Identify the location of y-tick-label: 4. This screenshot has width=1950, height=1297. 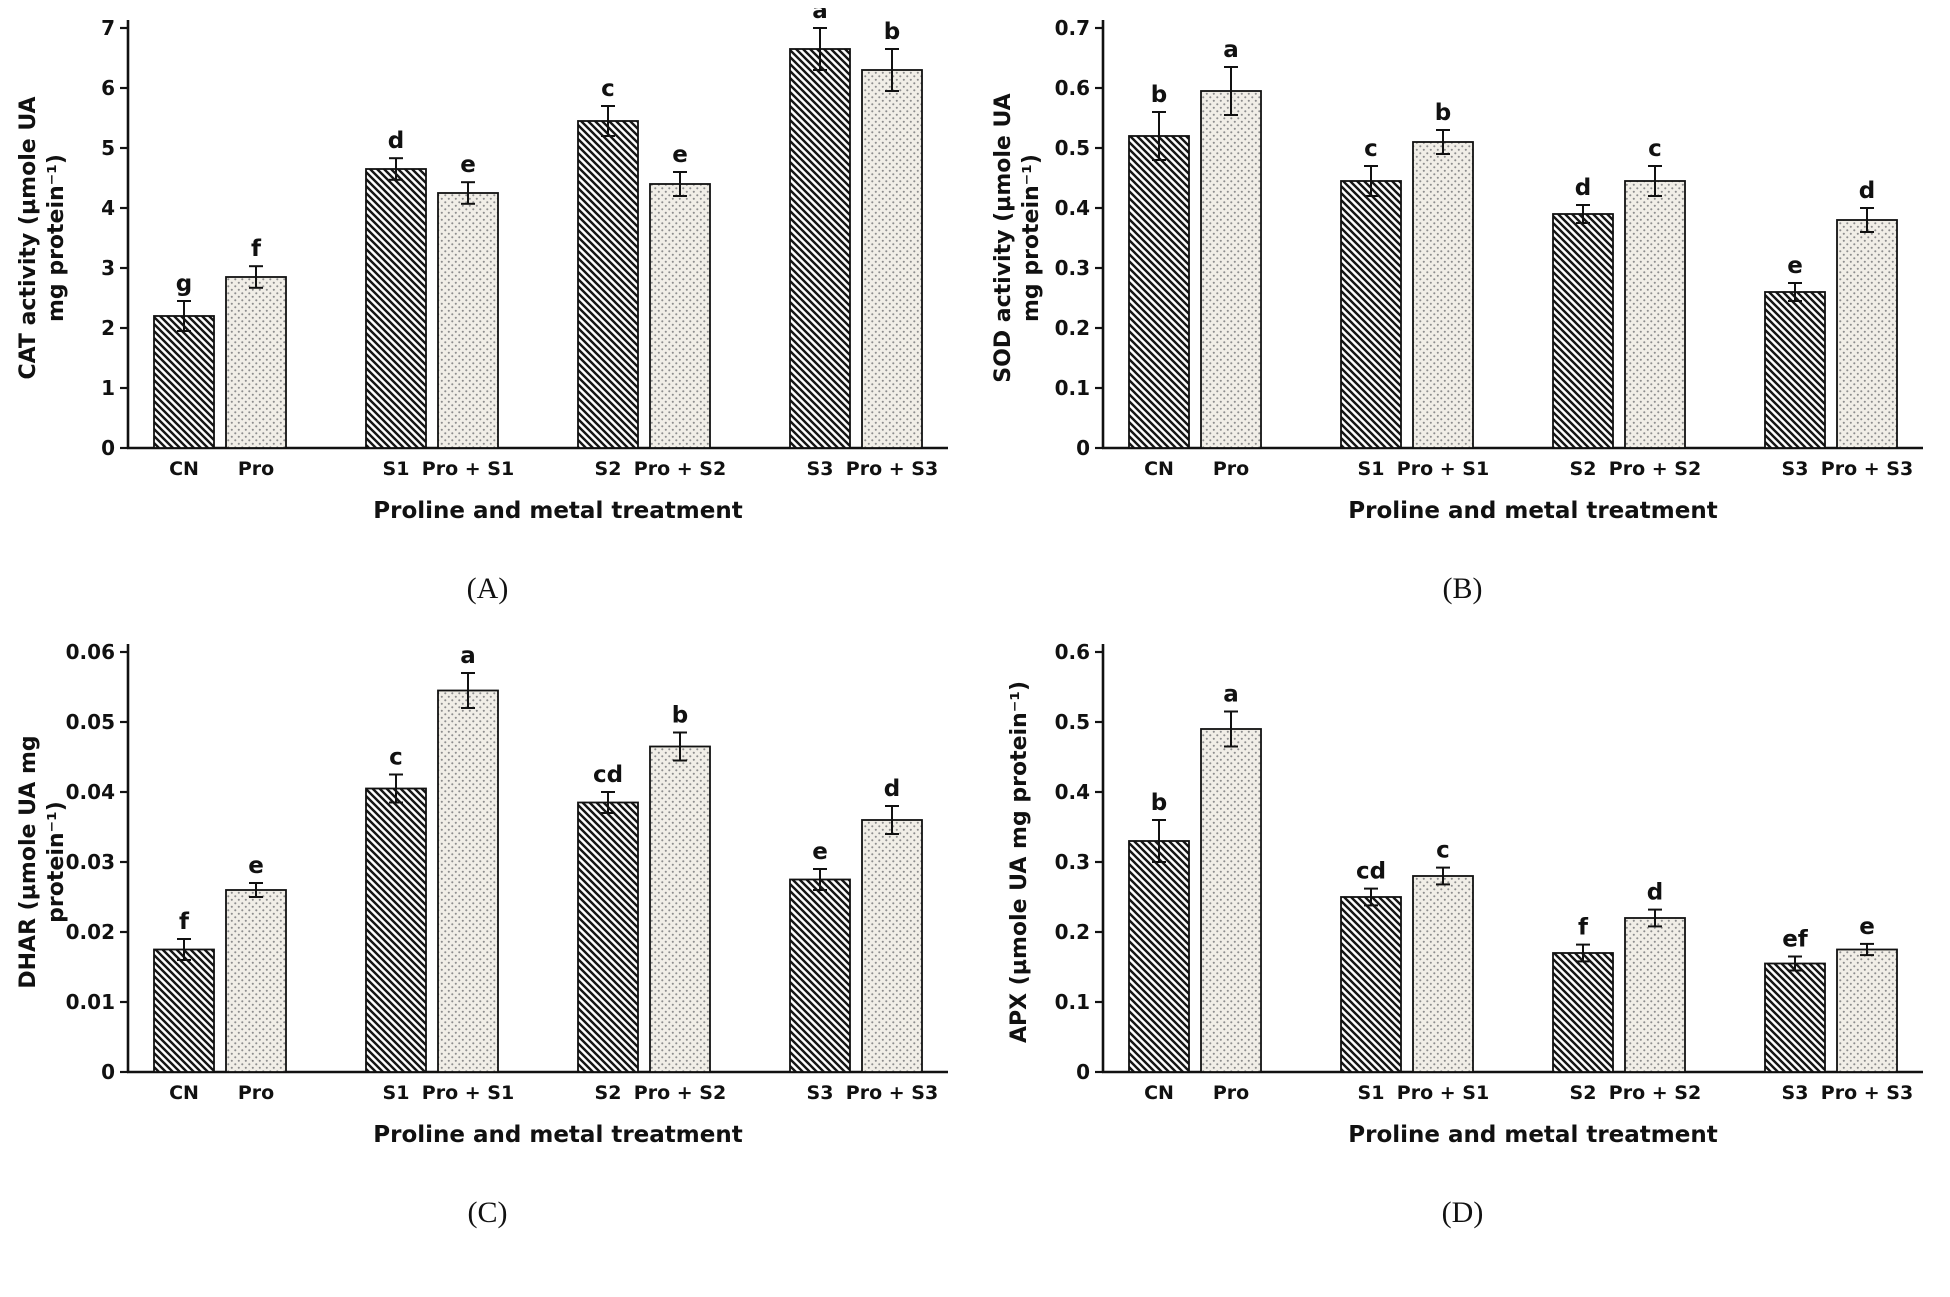
(108, 208).